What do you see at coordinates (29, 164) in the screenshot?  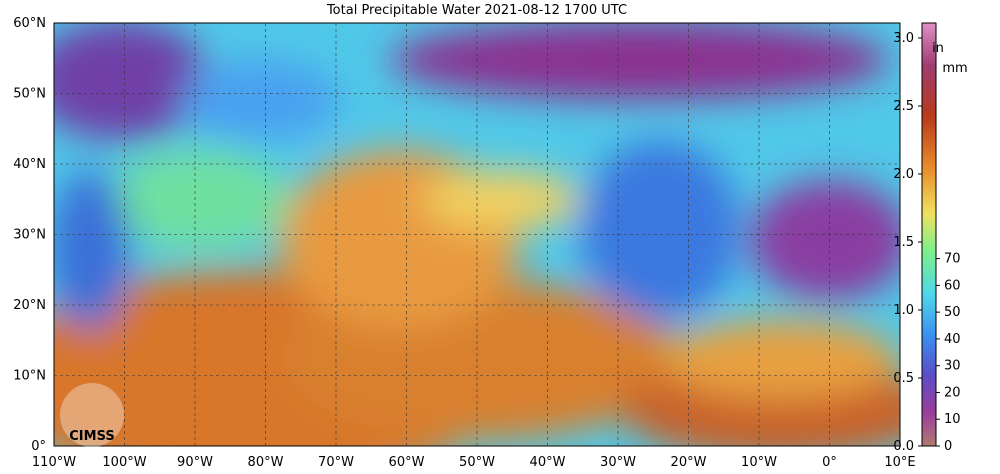 I see `lat-label: 40°N` at bounding box center [29, 164].